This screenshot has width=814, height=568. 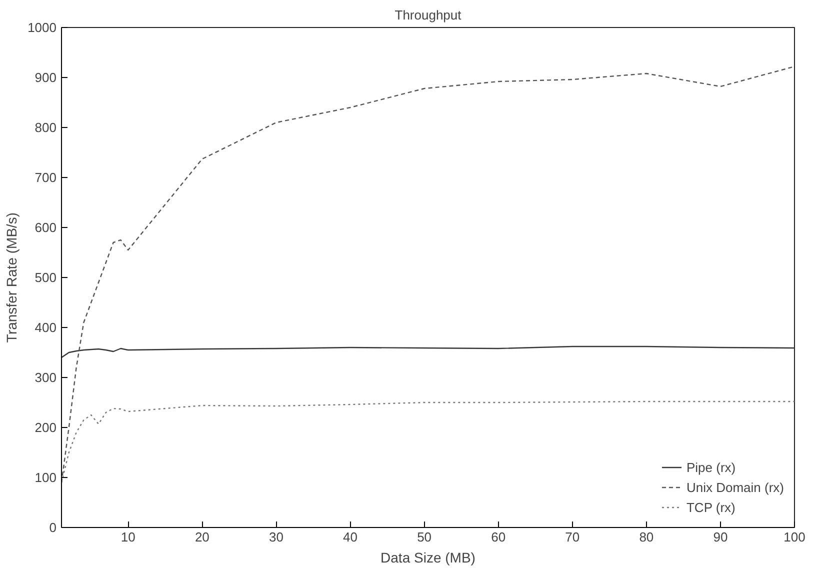 I want to click on y-tick-label: 0, so click(x=53, y=527).